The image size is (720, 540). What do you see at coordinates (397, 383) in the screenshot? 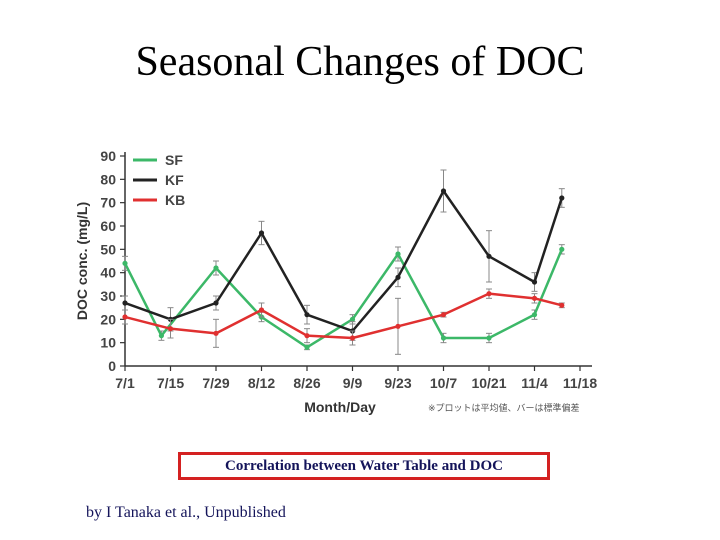
I see `x-tick-label: 9/23` at bounding box center [397, 383].